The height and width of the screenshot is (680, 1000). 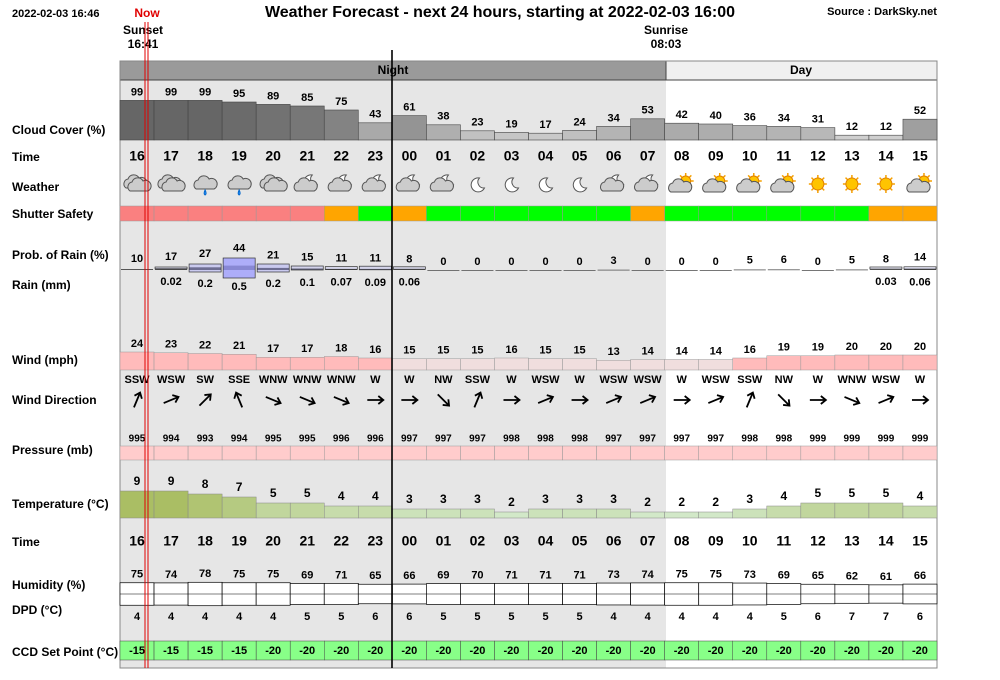 I want to click on humidity-value: 65, so click(x=375, y=576).